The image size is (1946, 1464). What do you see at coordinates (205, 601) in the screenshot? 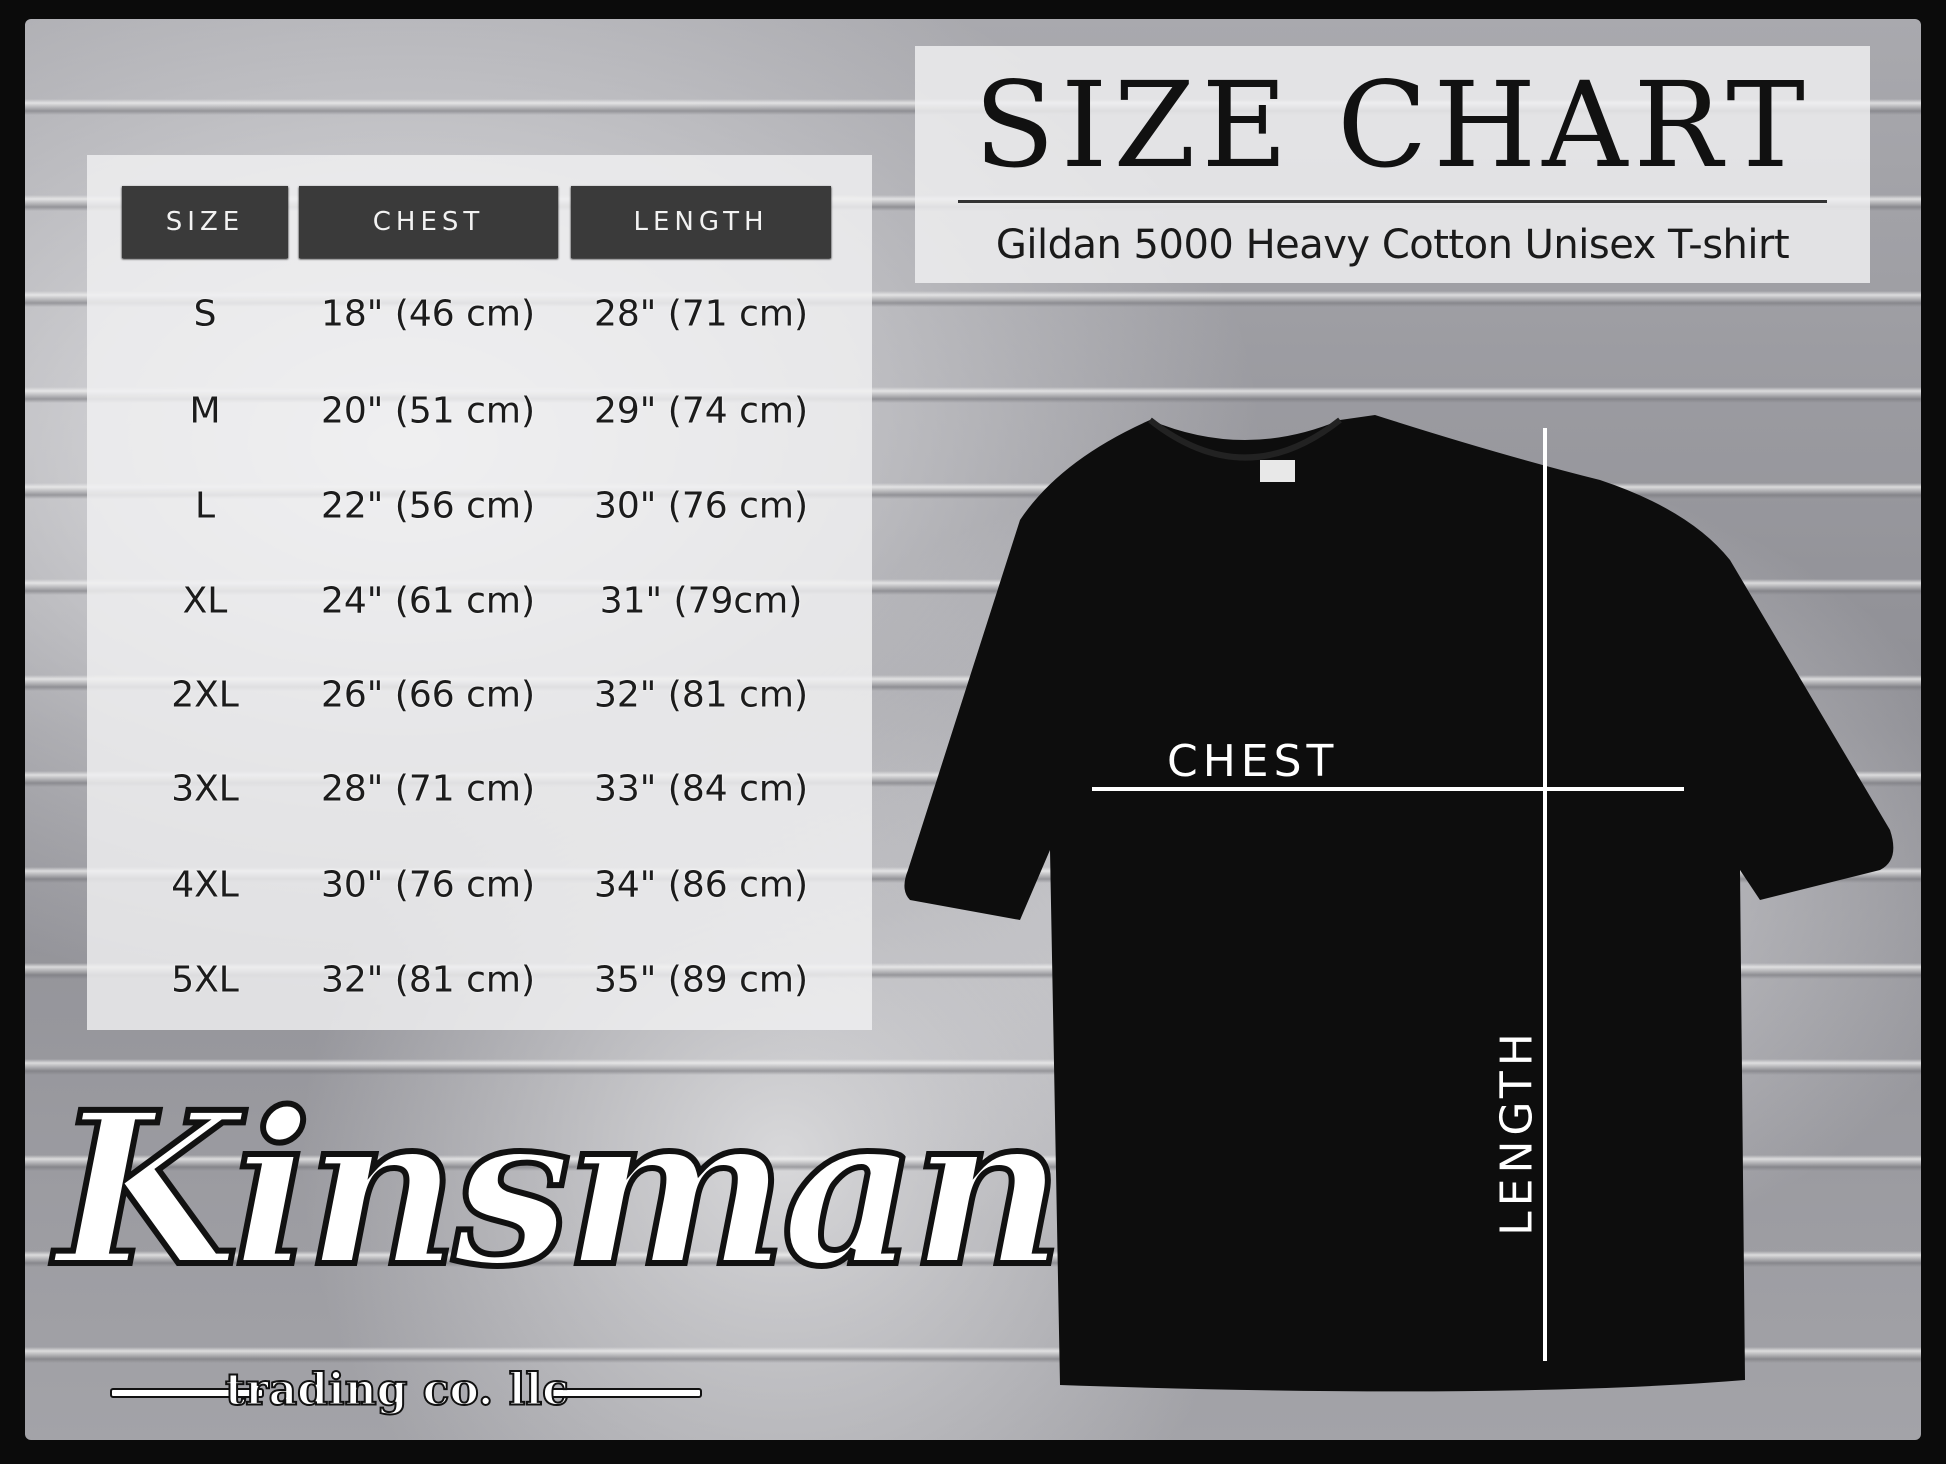
I see `table-cell-size: XL` at bounding box center [205, 601].